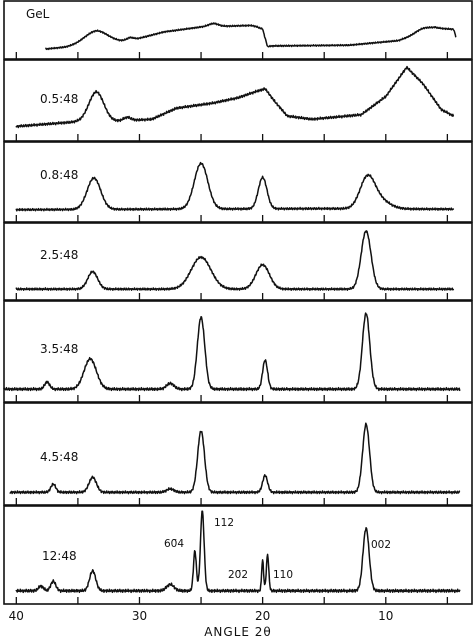  I want to click on peak-label-112: 112, so click(224, 523).